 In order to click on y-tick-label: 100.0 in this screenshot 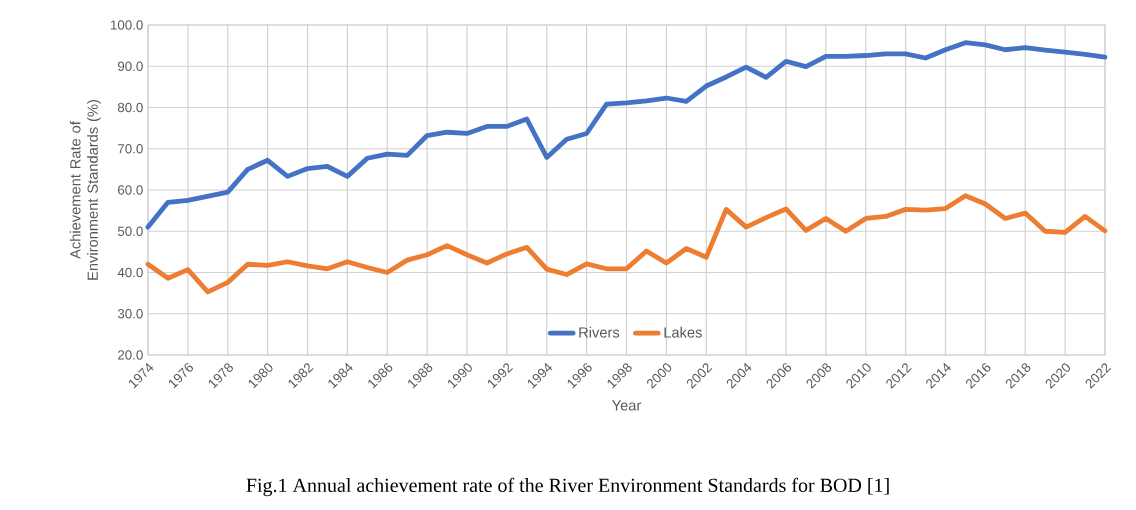, I will do `click(126, 25)`.